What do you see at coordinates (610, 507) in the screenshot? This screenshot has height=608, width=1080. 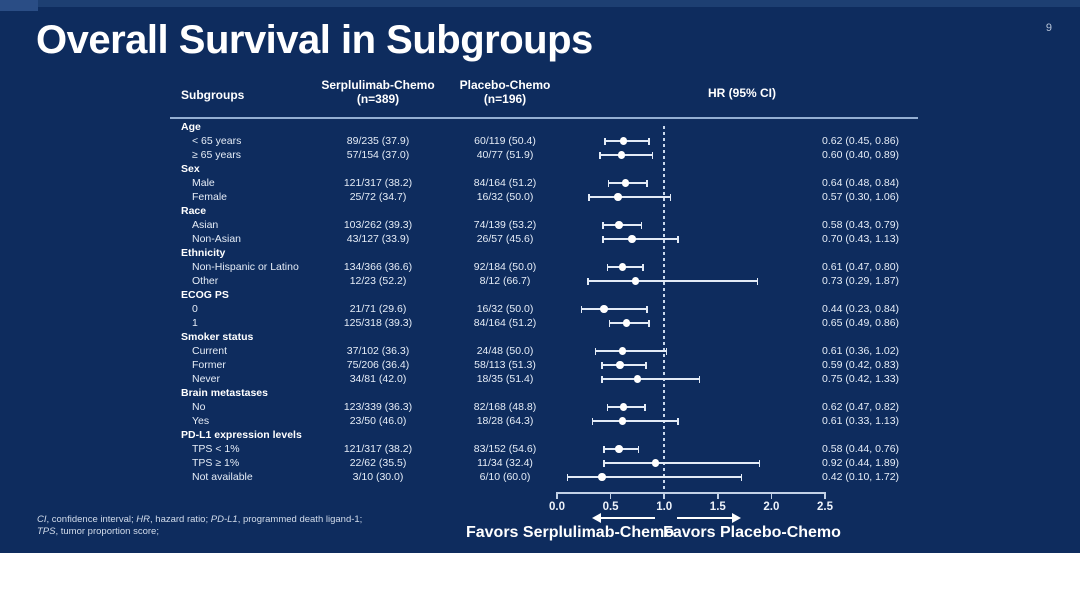 I see `axis-tick-label: 0.5` at bounding box center [610, 507].